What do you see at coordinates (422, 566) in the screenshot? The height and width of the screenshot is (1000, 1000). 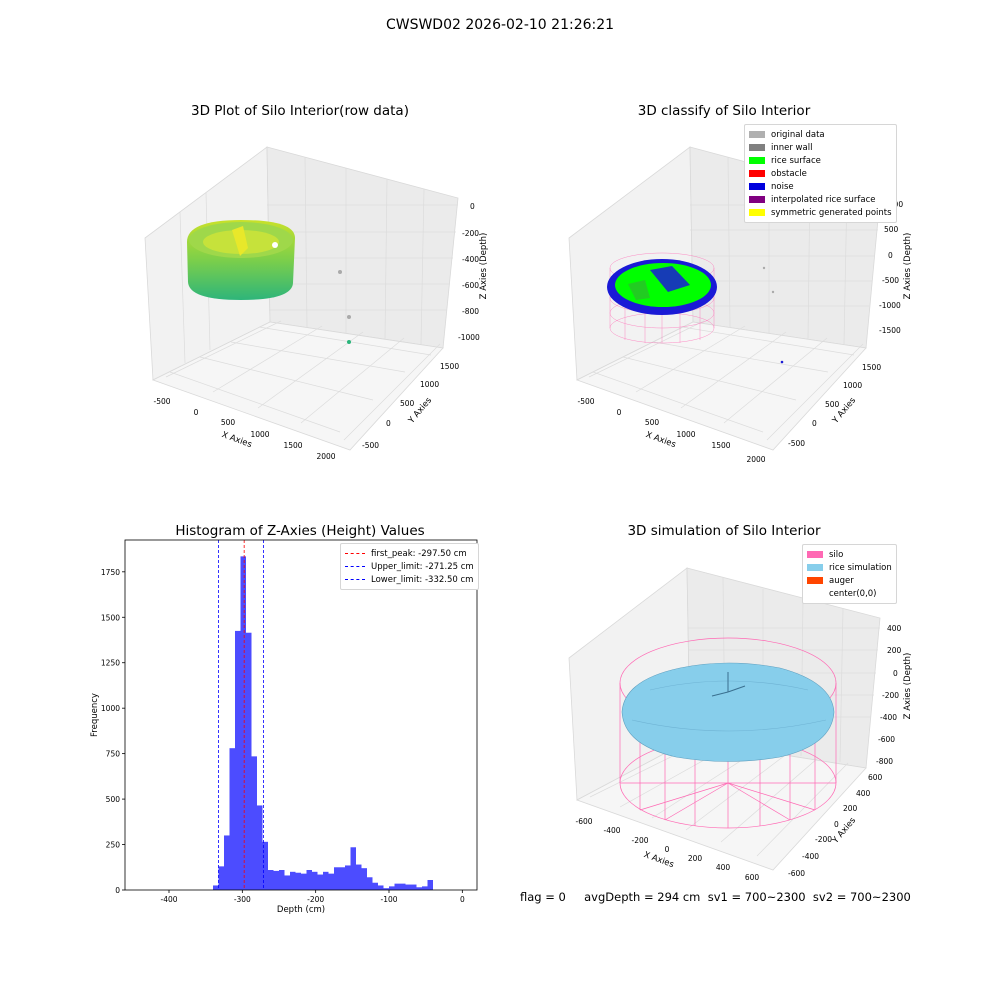 I see `legend-label: Upper_limit: -271.25 cm` at bounding box center [422, 566].